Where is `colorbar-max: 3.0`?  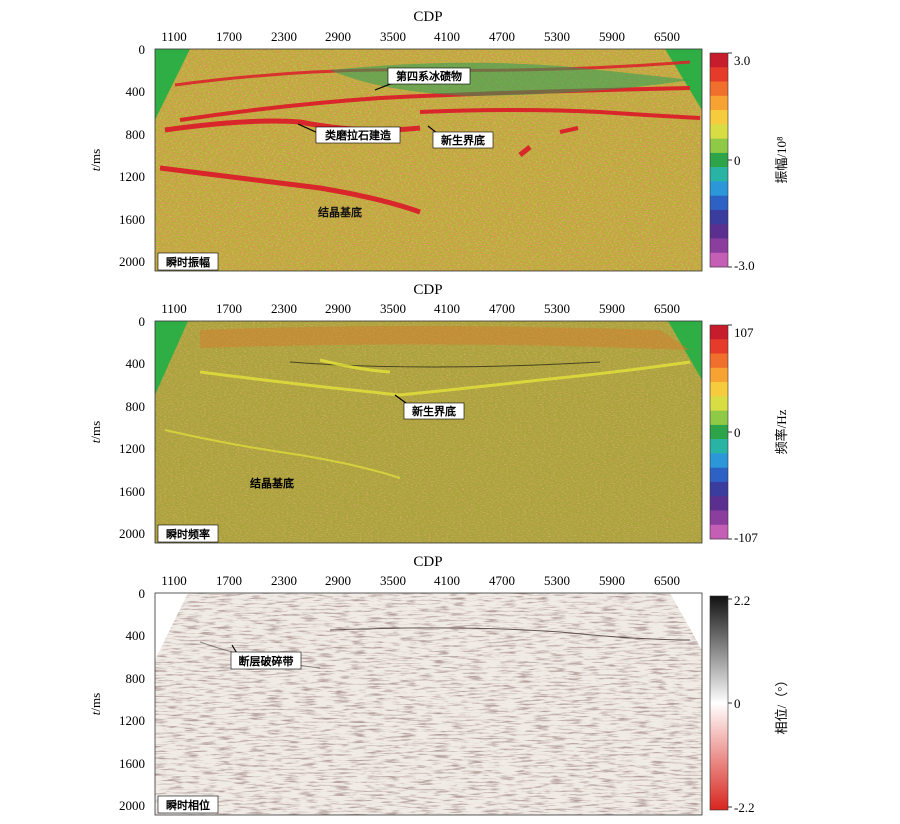 colorbar-max: 3.0 is located at coordinates (742, 60).